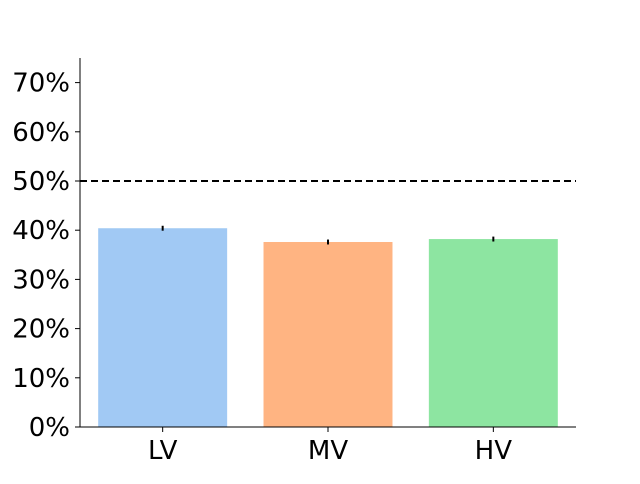 The width and height of the screenshot is (640, 484). Describe the element at coordinates (328, 334) in the screenshot. I see `bar-mv` at that location.